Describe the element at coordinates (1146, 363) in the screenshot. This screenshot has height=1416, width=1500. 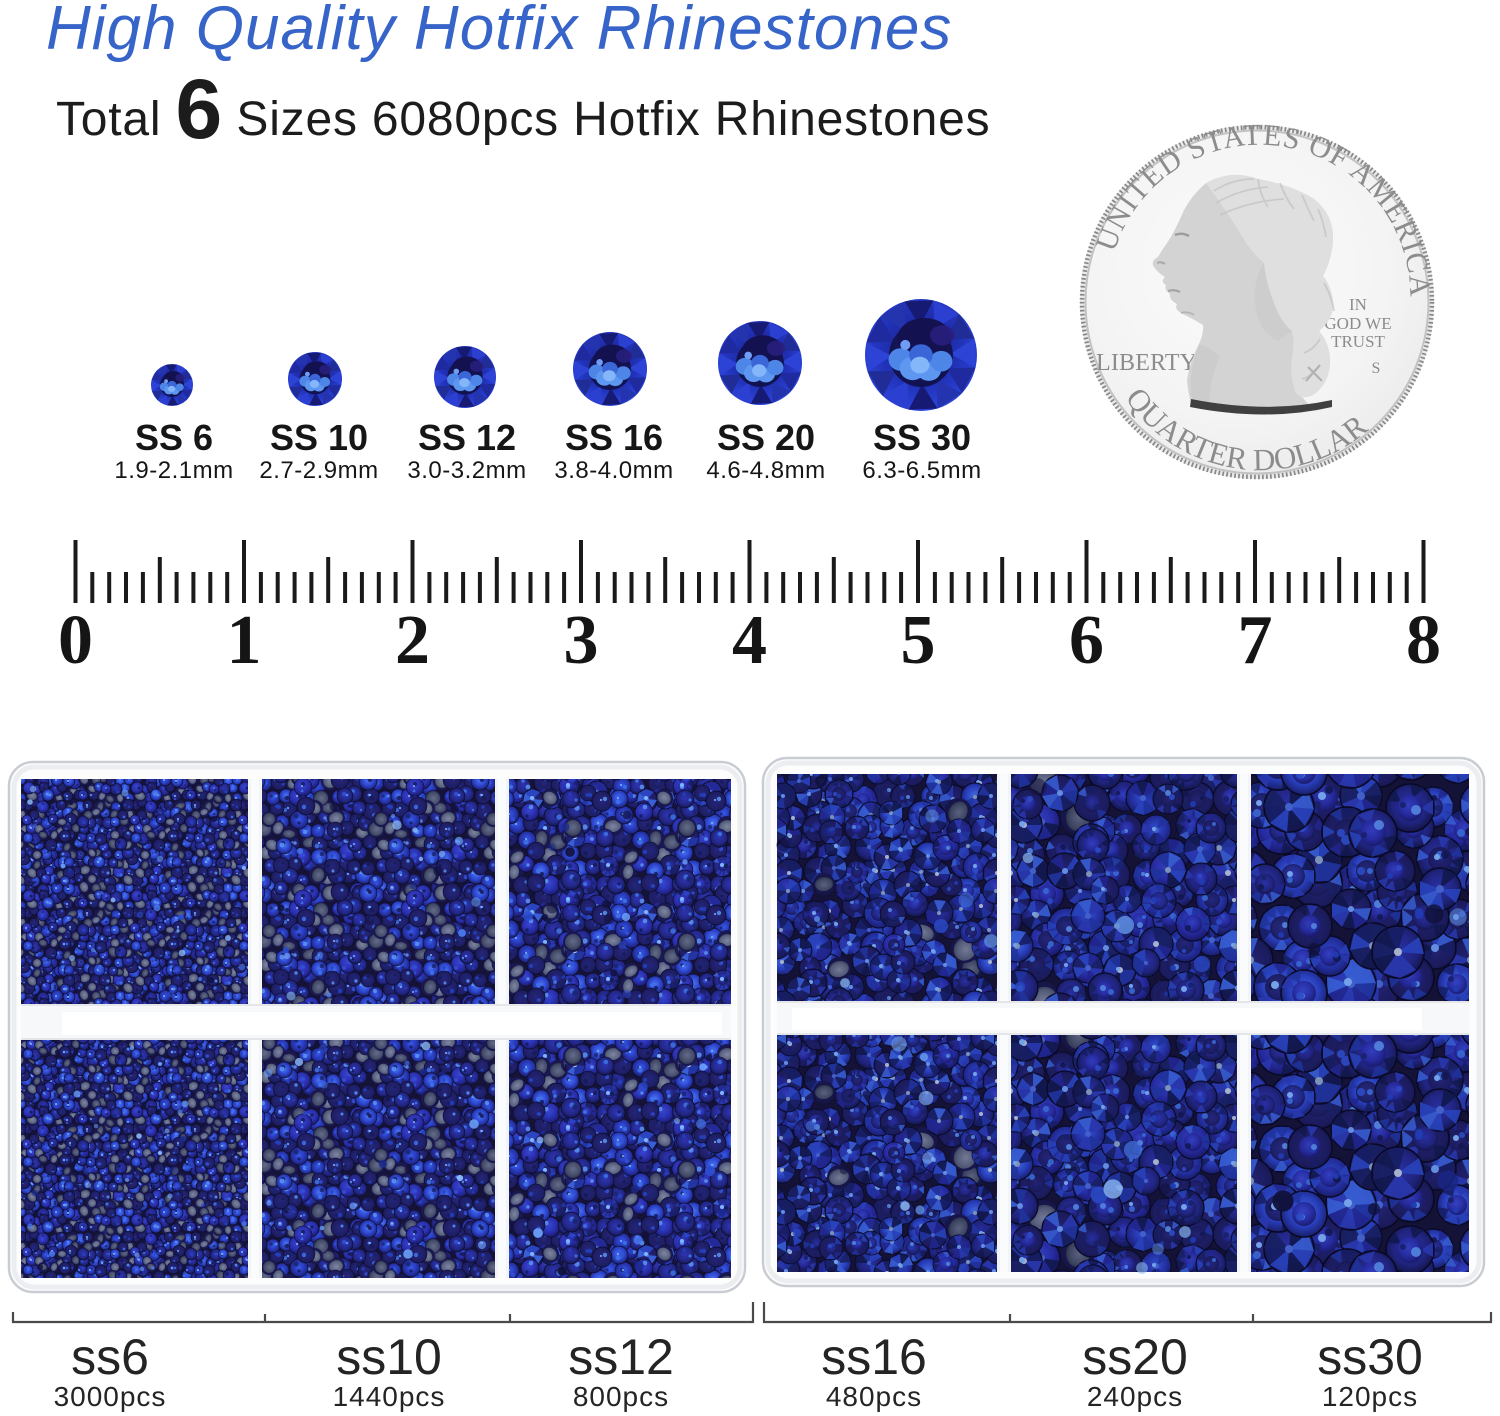
I see `svg-text: LIBERTY` at that location.